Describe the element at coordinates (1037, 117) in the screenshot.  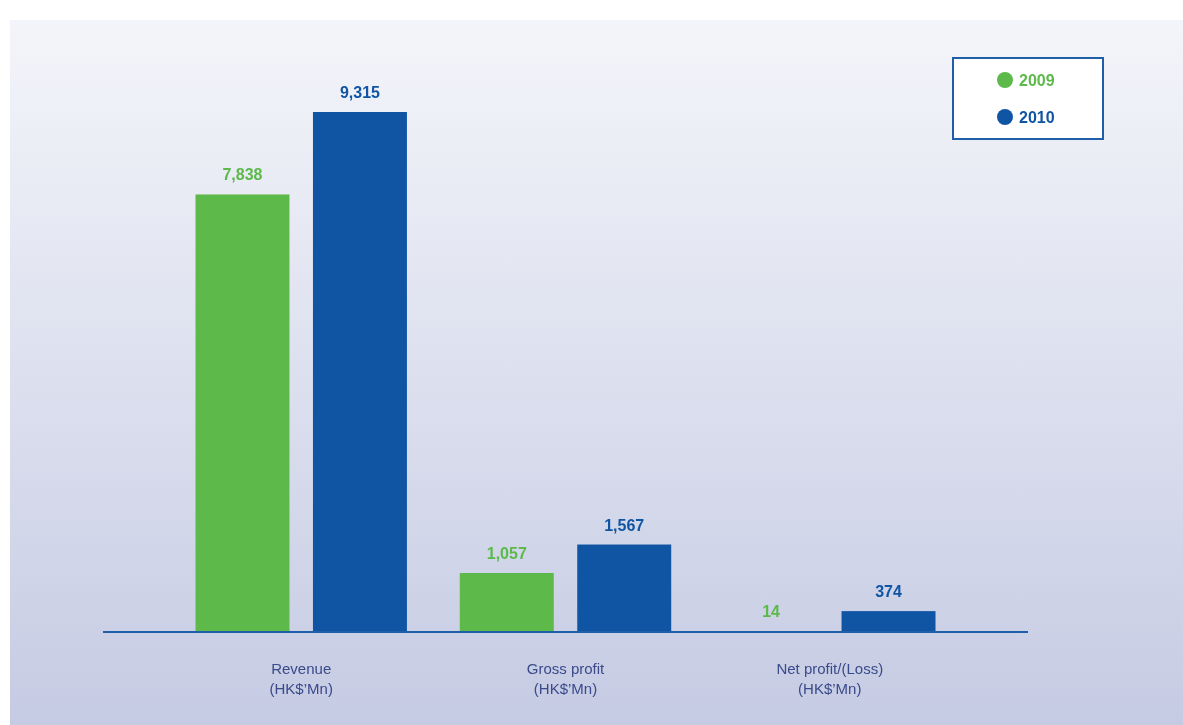
I see `legend-label: 2010` at that location.